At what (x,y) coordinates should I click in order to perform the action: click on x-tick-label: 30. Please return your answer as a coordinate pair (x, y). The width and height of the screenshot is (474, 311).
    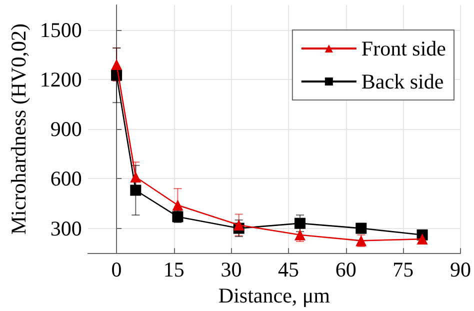
    Looking at the image, I should click on (231, 270).